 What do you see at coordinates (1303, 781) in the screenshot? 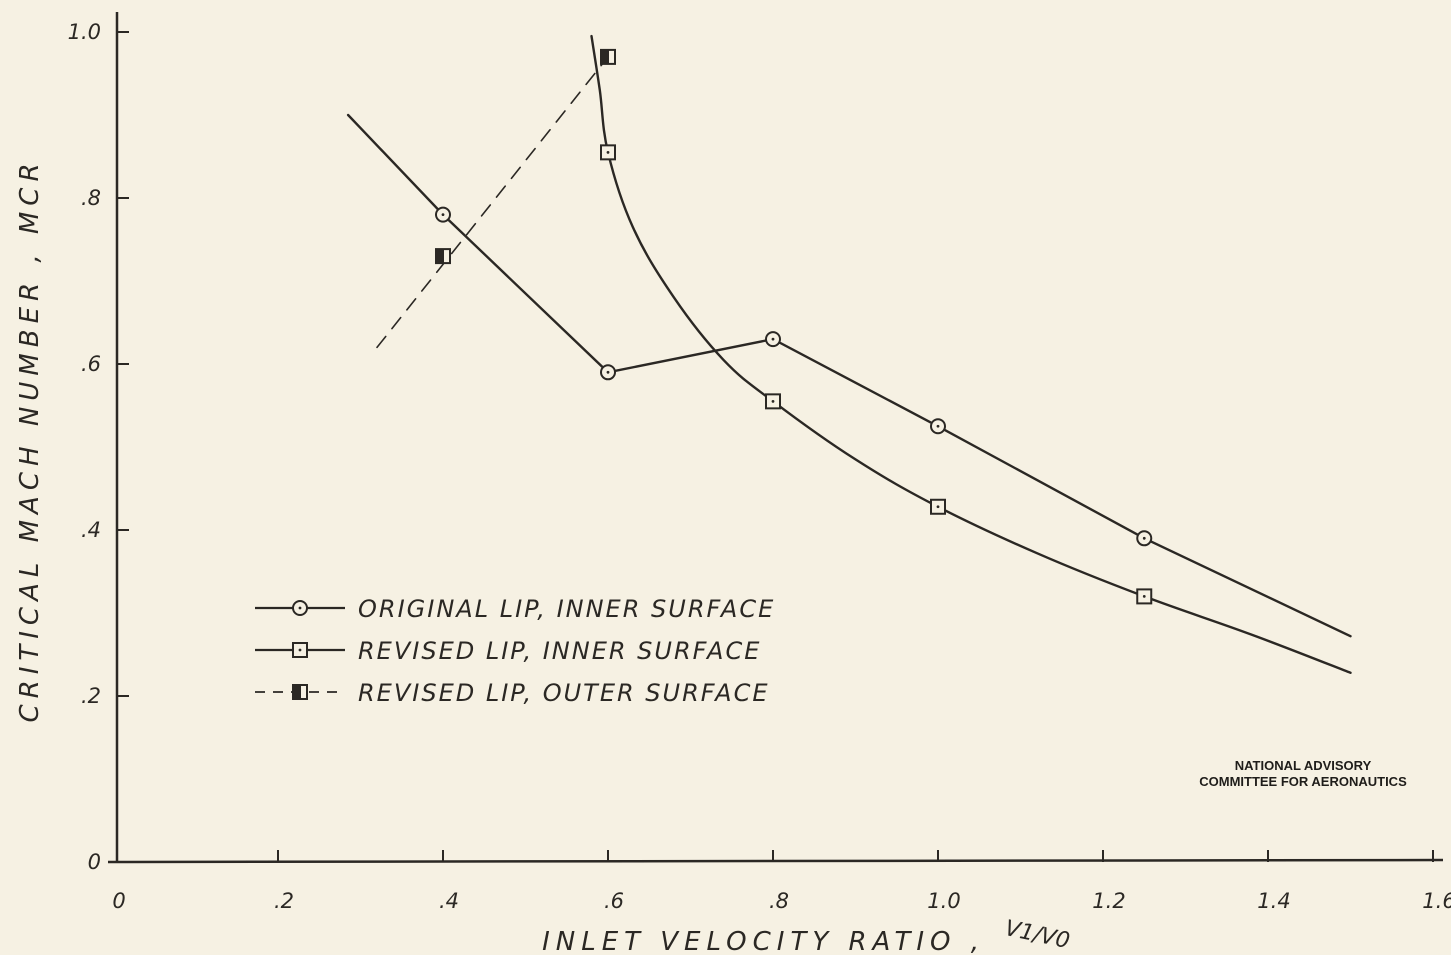
I see `credit-line-2: COMMITTEE FOR AERONAUTICS` at bounding box center [1303, 781].